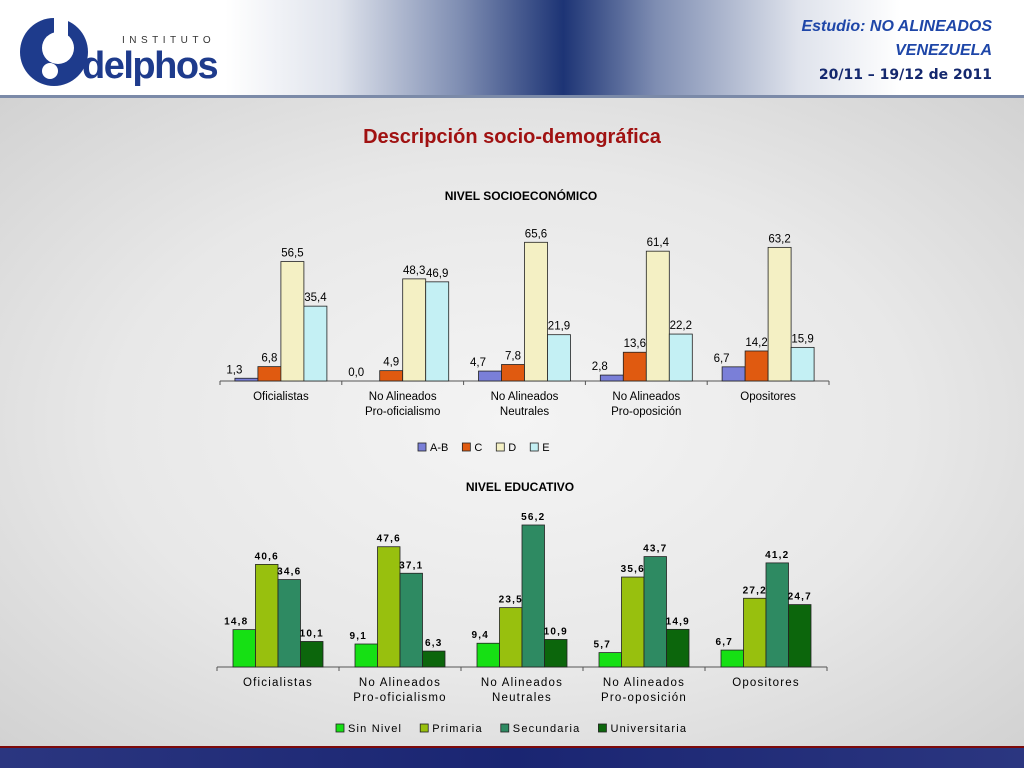 The height and width of the screenshot is (768, 1024). What do you see at coordinates (648, 729) in the screenshot?
I see `legend-label: Universitaria` at bounding box center [648, 729].